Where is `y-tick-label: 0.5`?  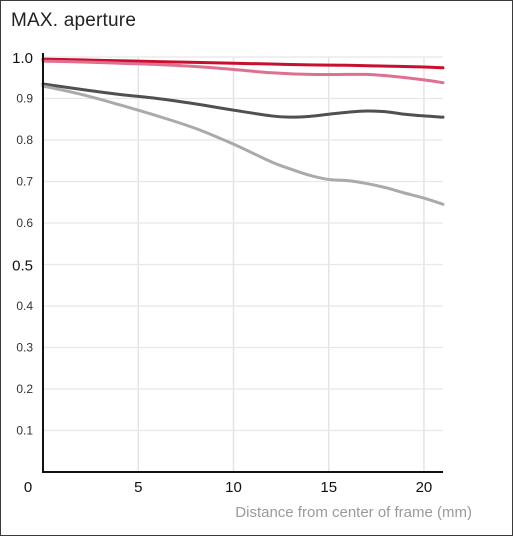 y-tick-label: 0.5 is located at coordinates (22, 266).